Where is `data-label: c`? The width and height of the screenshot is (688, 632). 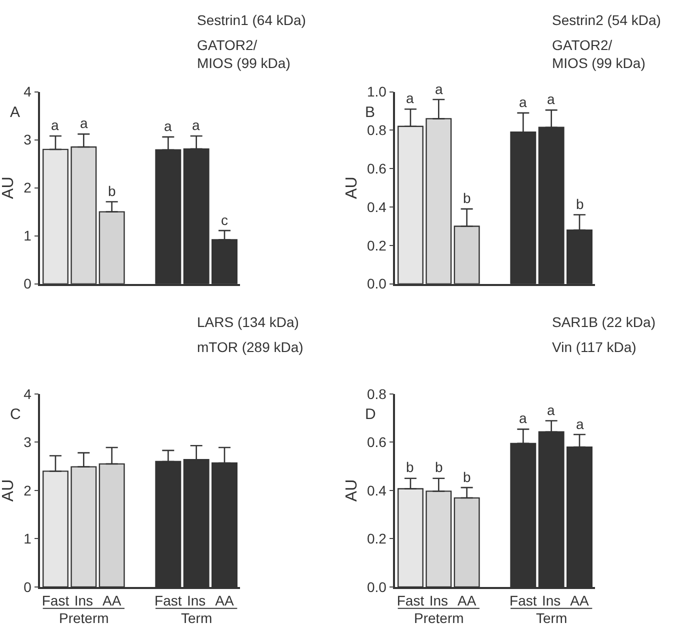 data-label: c is located at coordinates (224, 220).